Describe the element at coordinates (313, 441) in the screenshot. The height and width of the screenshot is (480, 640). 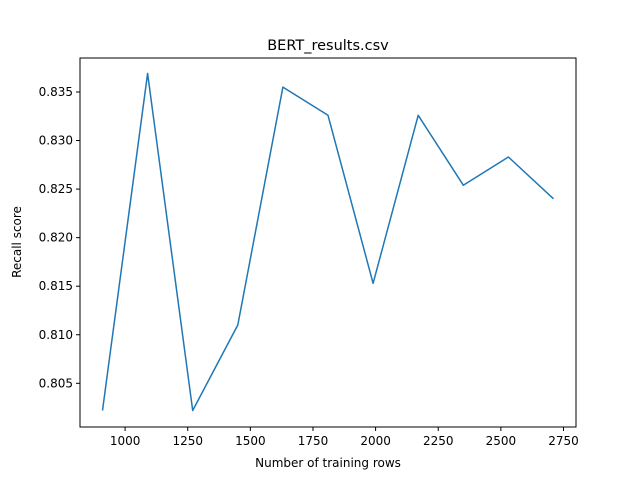
I see `x-tick-label: 1750` at that location.